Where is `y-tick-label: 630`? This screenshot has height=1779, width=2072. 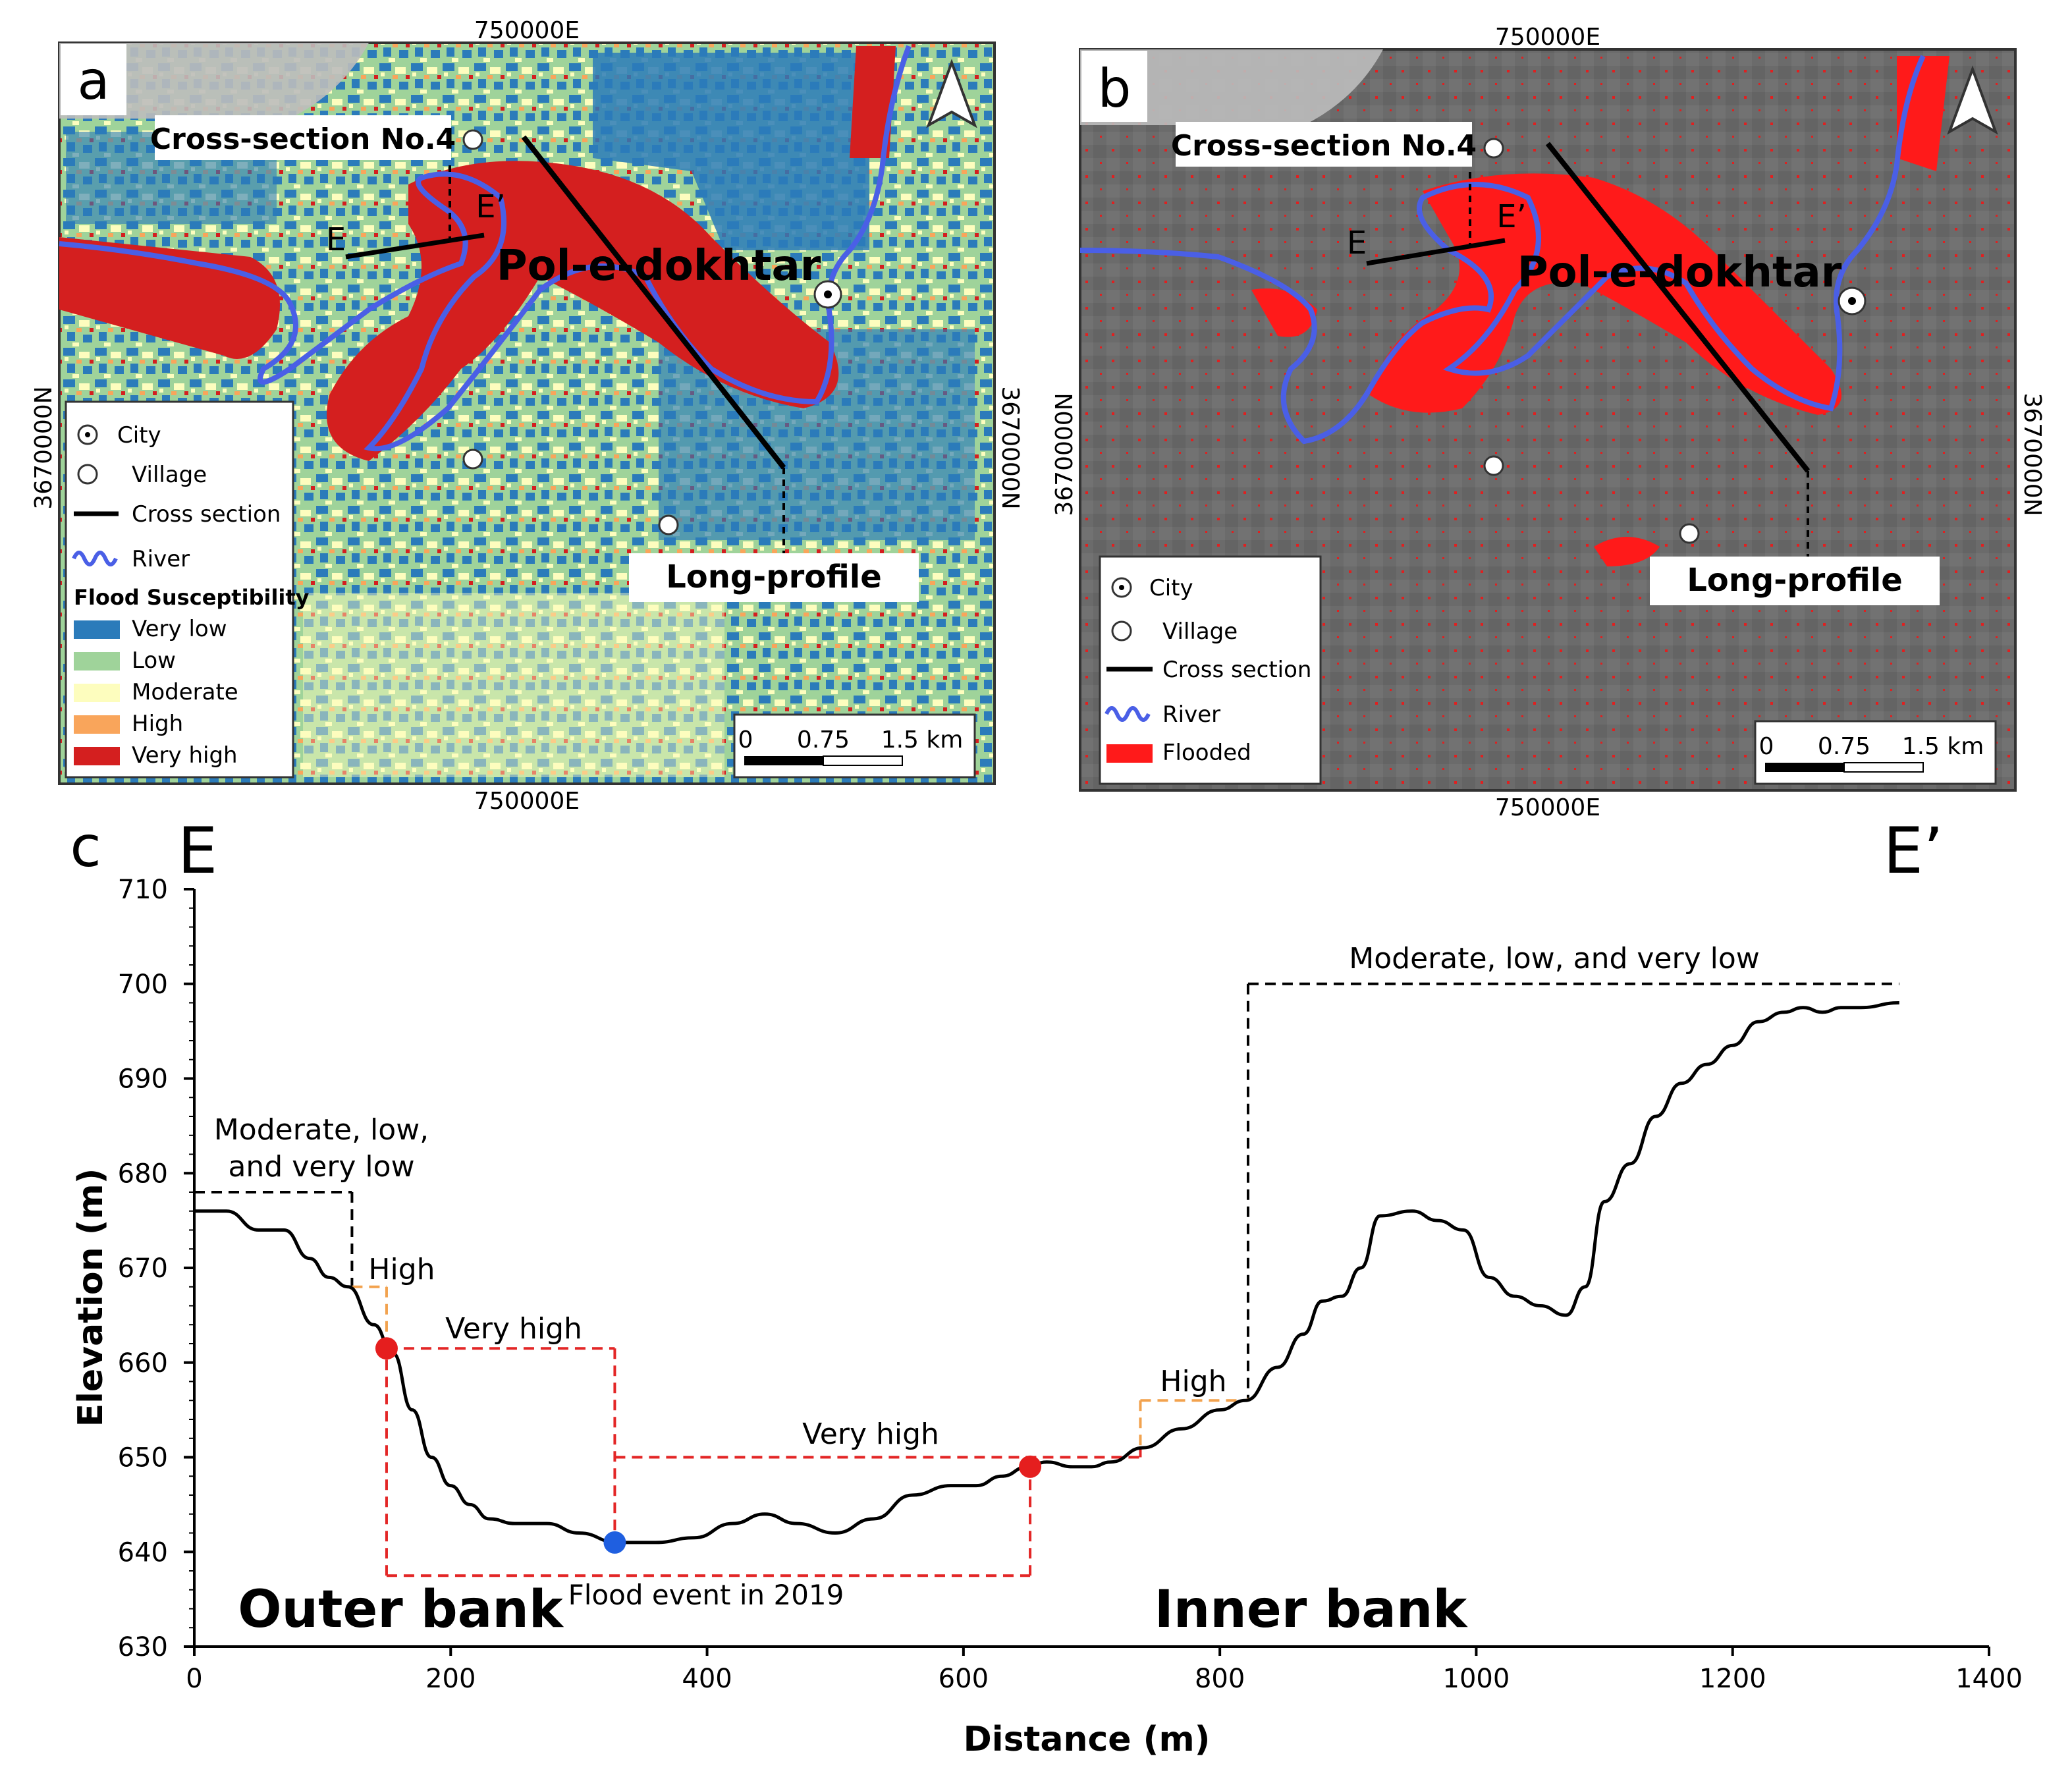
y-tick-label: 630 is located at coordinates (143, 1647).